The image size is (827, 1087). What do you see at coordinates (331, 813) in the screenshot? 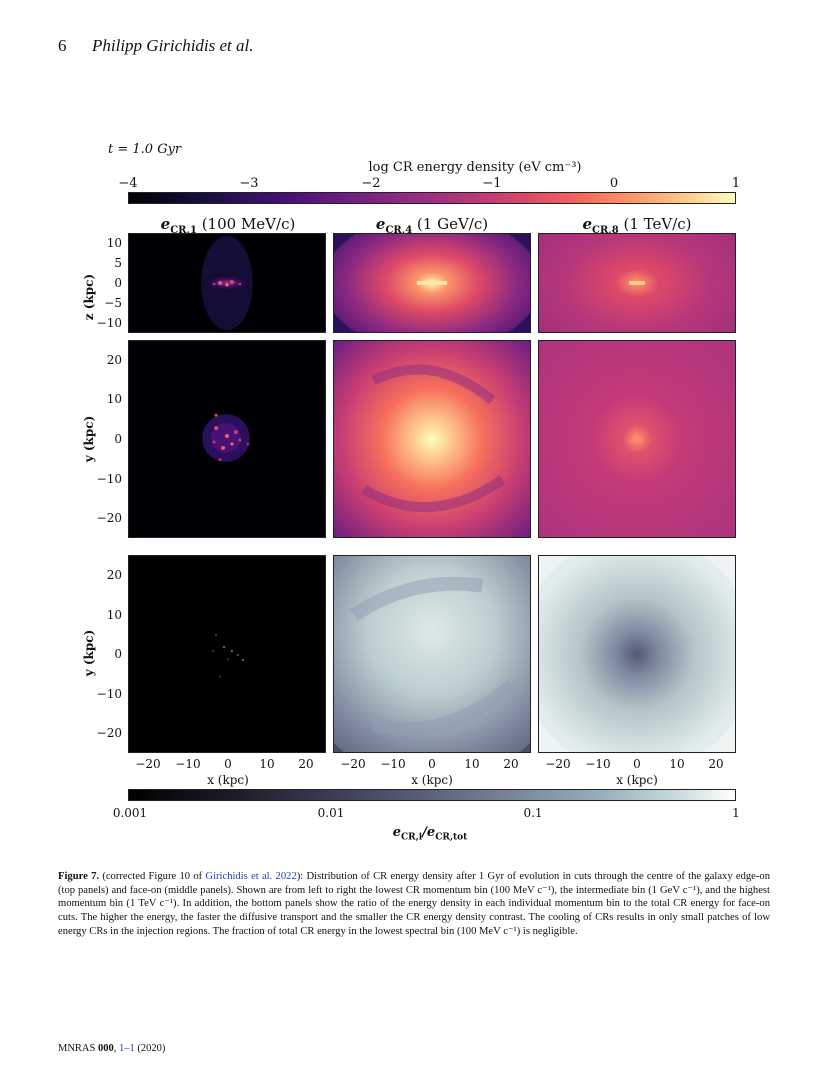
I see `colorbar-bottom-tick: 0.01` at bounding box center [331, 813].